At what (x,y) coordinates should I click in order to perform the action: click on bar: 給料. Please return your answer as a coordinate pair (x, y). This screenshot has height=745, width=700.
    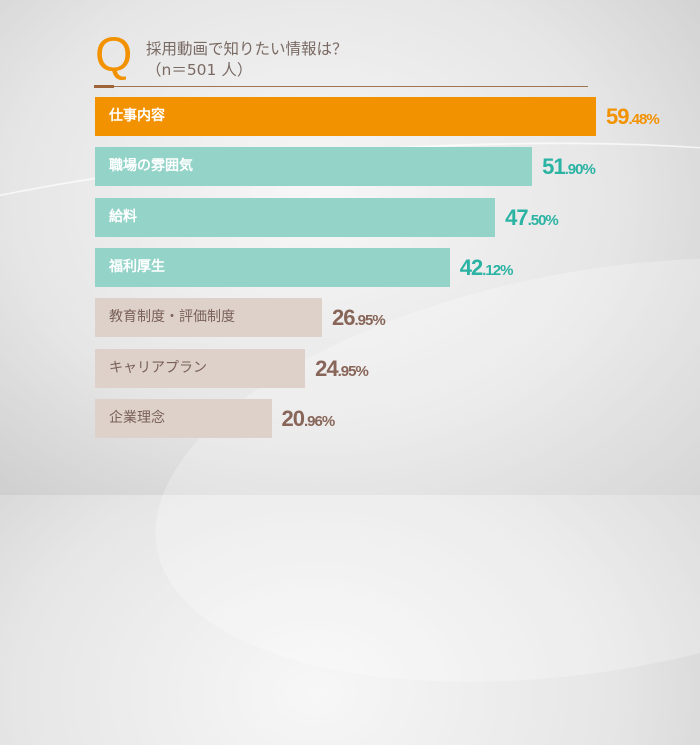
    Looking at the image, I should click on (295, 217).